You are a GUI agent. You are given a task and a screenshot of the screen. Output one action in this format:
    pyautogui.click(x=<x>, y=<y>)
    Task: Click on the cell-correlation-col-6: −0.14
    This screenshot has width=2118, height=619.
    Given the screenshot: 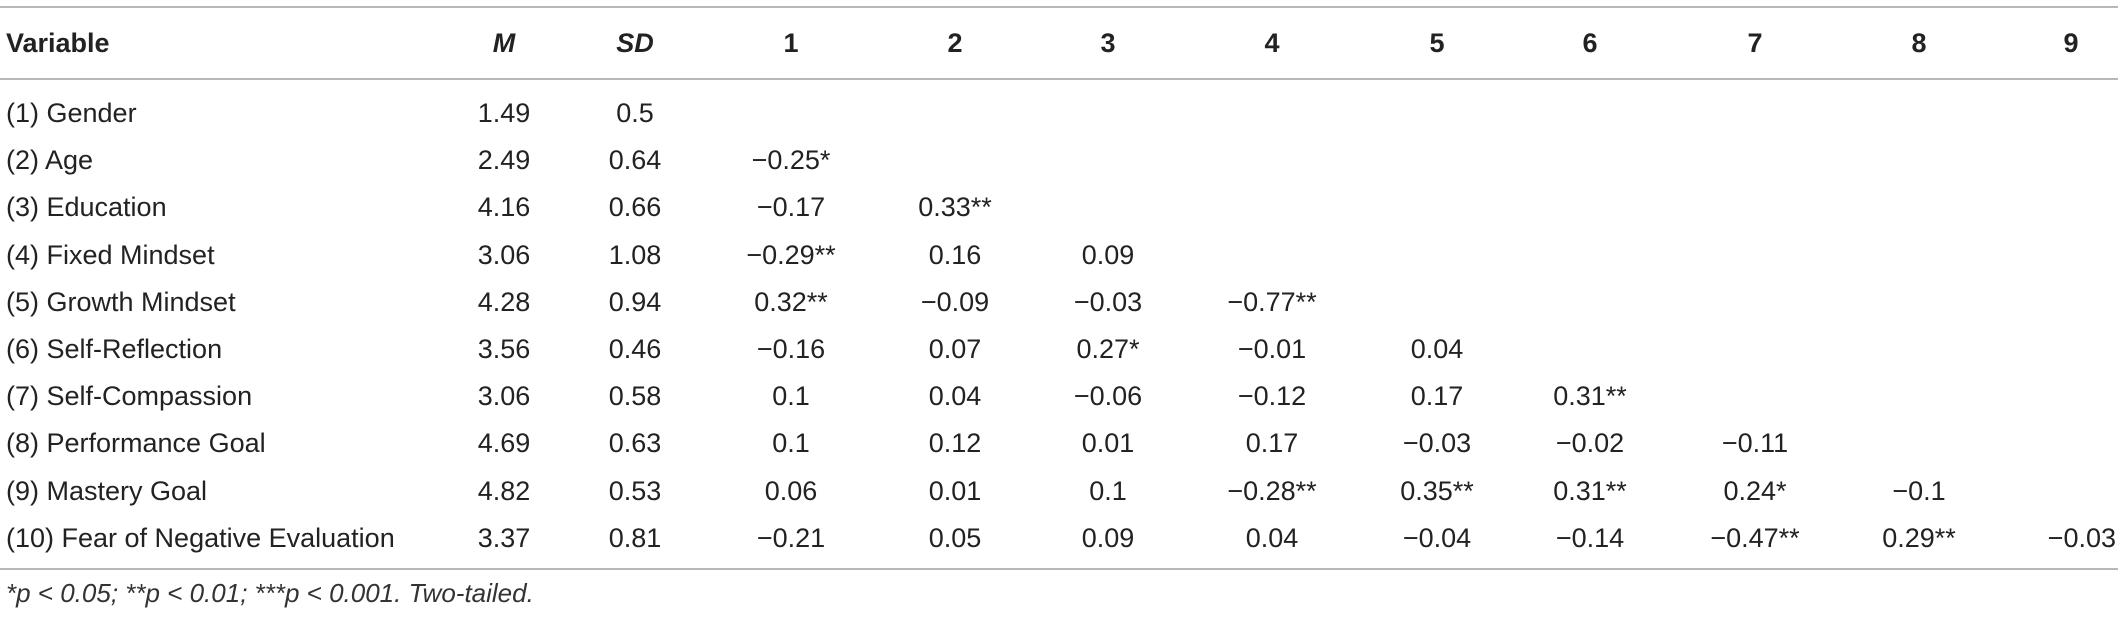 What is the action you would take?
    pyautogui.click(x=1590, y=537)
    